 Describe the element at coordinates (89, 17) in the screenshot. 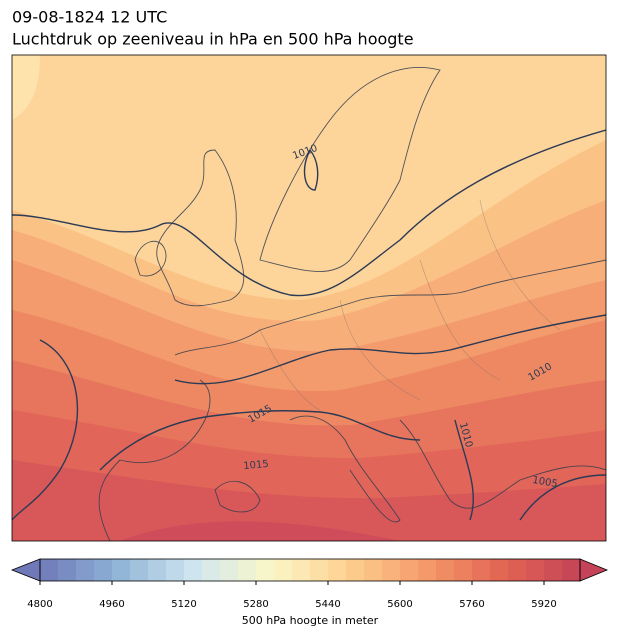

I see `chart-title: 09-08-1824 12 UTC` at that location.